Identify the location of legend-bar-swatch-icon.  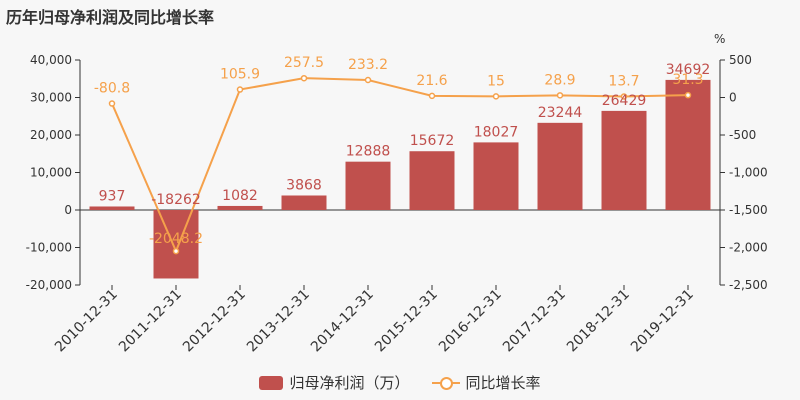
(271, 382).